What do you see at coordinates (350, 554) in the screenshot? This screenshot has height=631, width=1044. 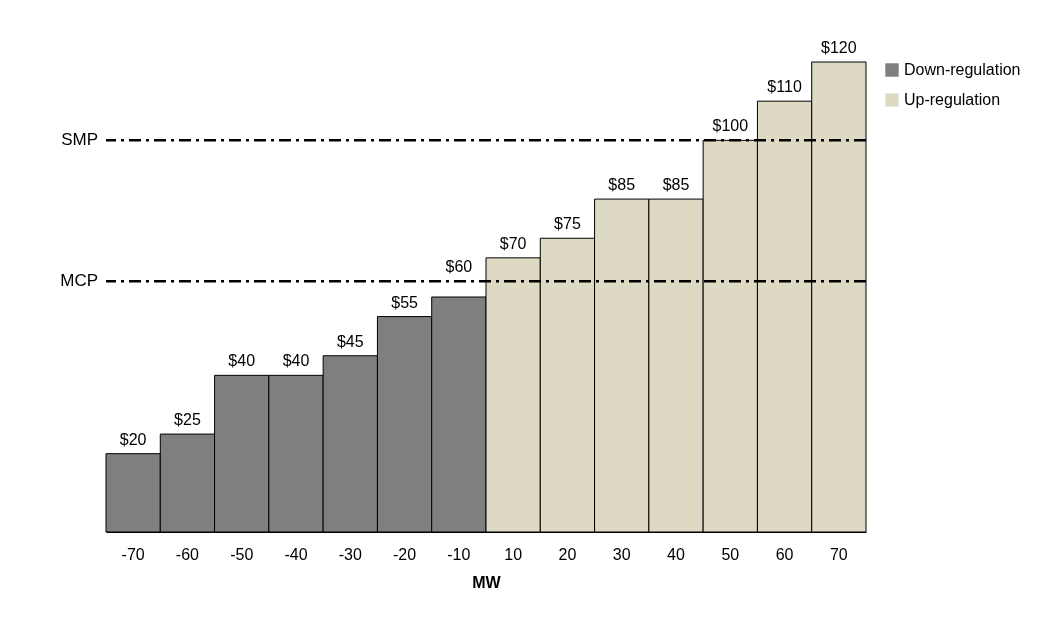 I see `x-tick-label: -30` at bounding box center [350, 554].